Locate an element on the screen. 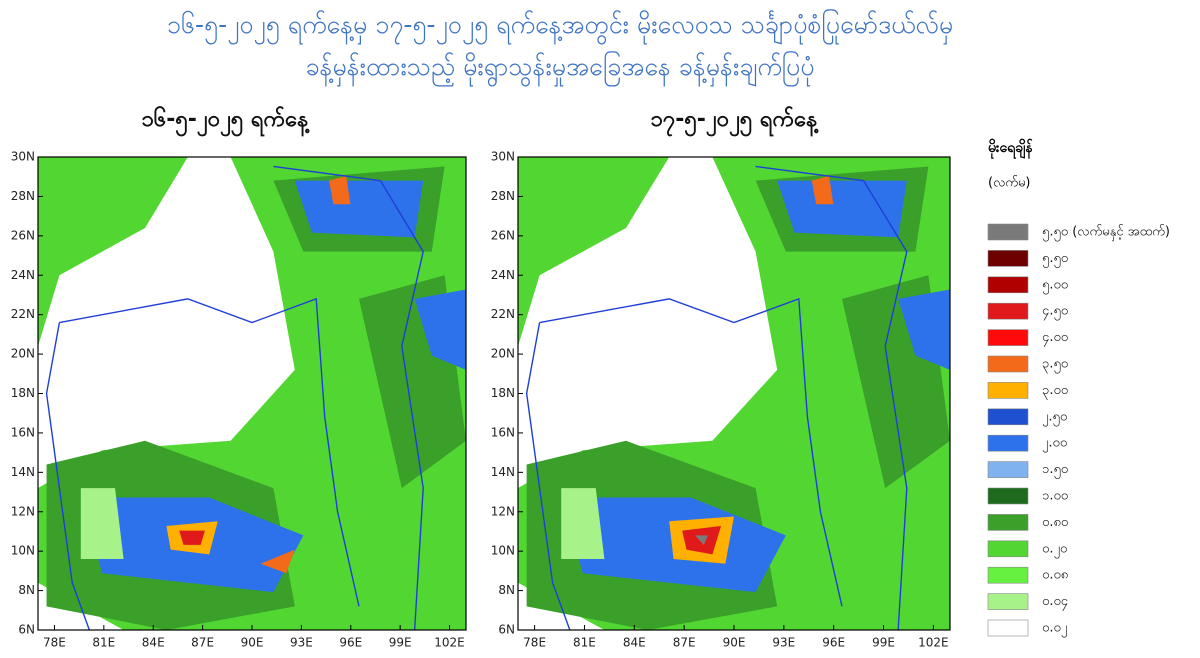  legend-title: မိုးရေချိန် is located at coordinates (1010, 149).